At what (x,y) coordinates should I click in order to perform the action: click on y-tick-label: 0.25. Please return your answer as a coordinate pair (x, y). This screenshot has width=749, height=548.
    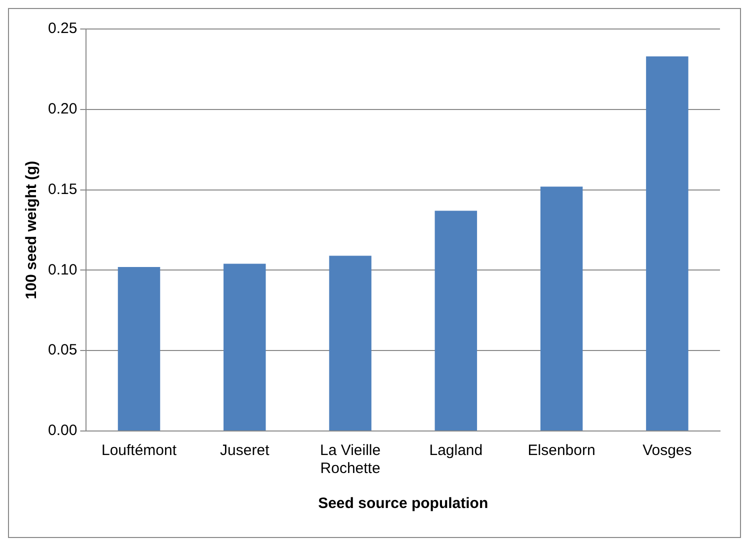
    Looking at the image, I should click on (63, 29).